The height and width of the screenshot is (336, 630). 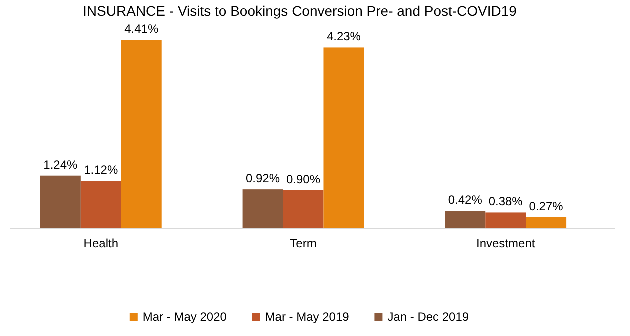 What do you see at coordinates (263, 179) in the screenshot?
I see `data-label: 0.92%` at bounding box center [263, 179].